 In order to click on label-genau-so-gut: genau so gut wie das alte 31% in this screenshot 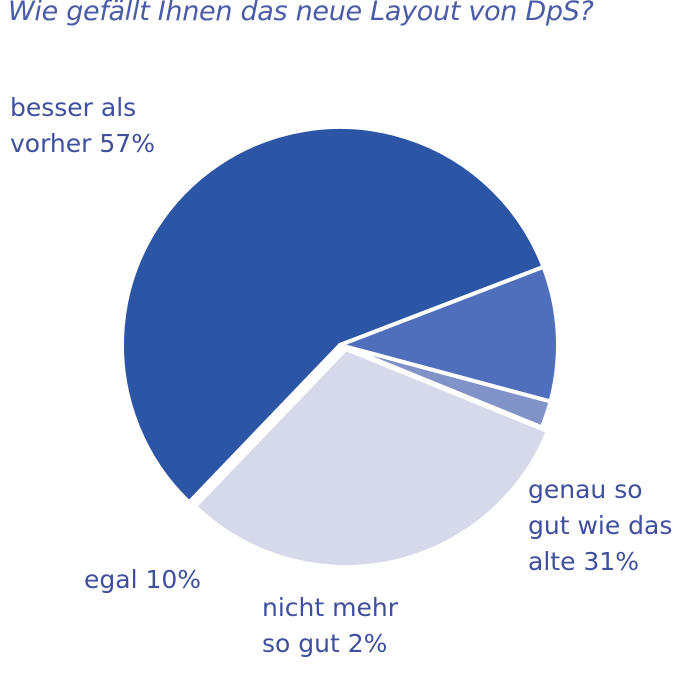, I will do `click(600, 525)`.